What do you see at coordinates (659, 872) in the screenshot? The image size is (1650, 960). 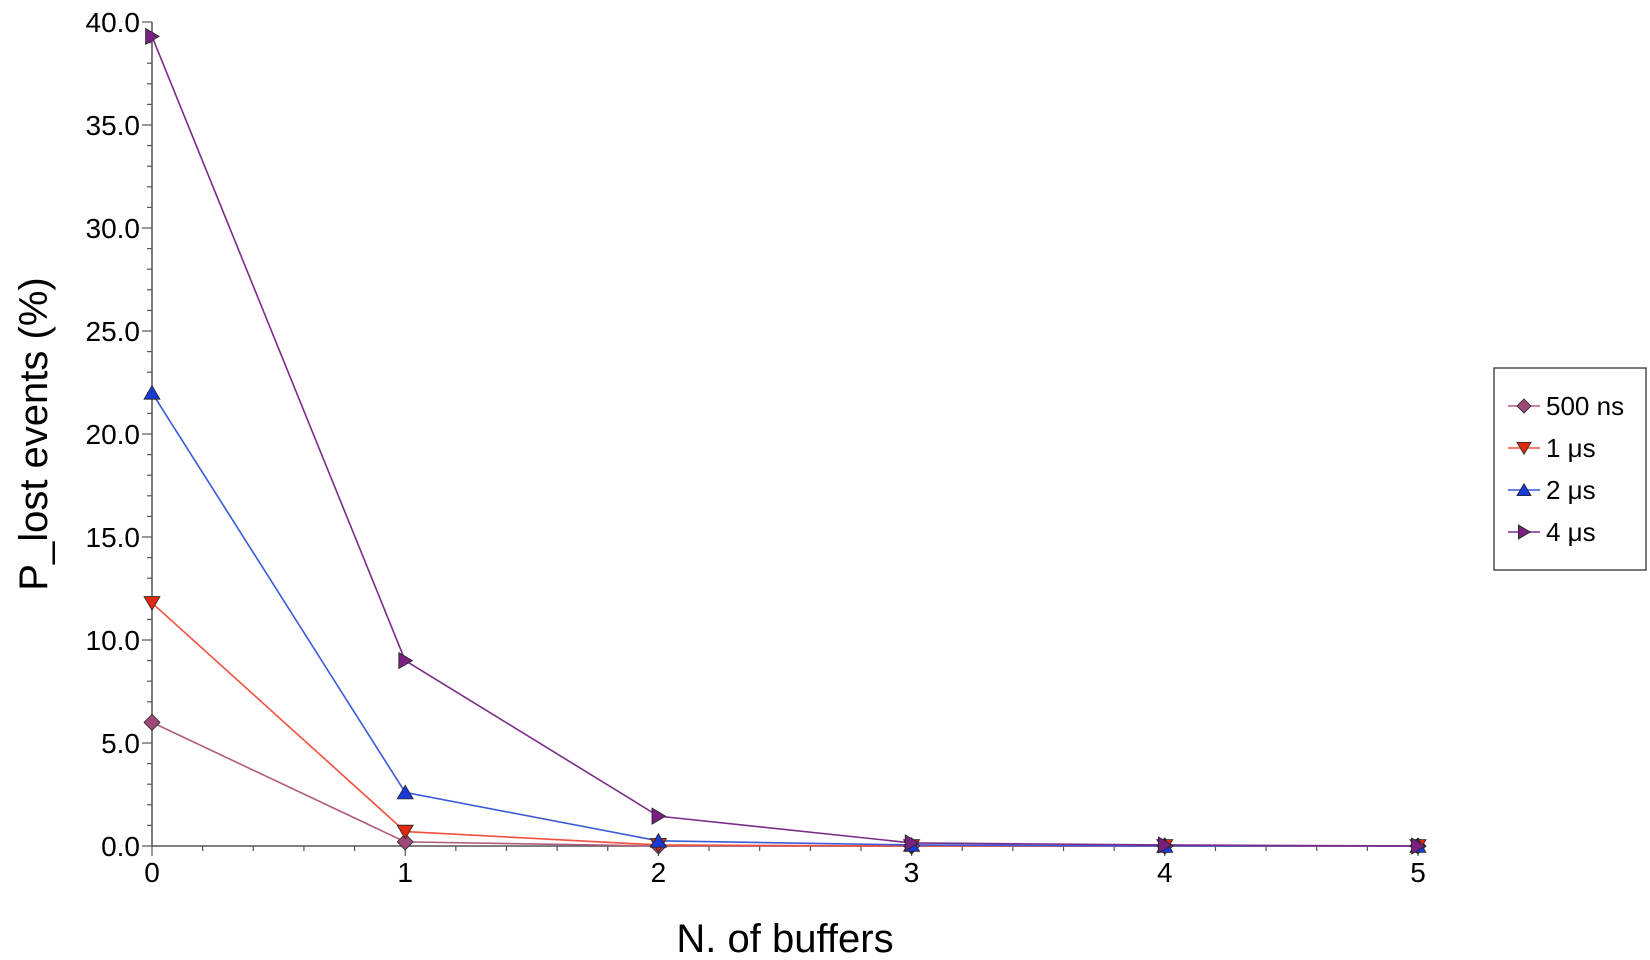 I see `x-tick-label: 2` at bounding box center [659, 872].